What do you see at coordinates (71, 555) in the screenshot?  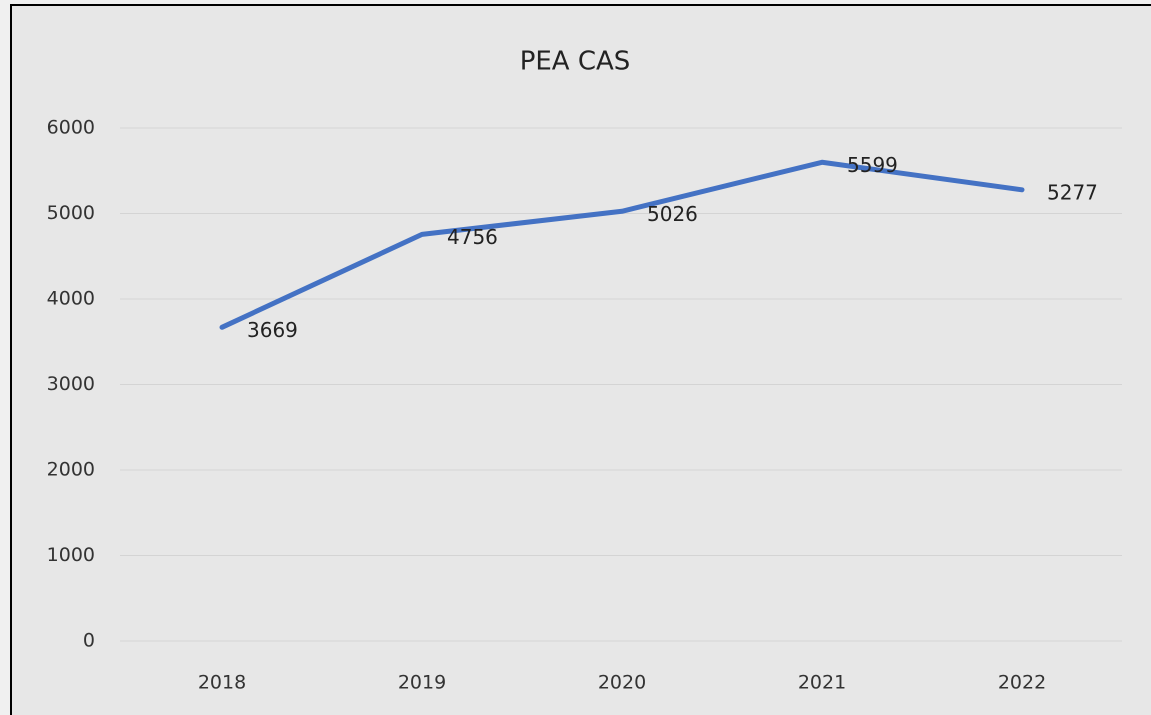 I see `y-tick-label: 1000` at bounding box center [71, 555].